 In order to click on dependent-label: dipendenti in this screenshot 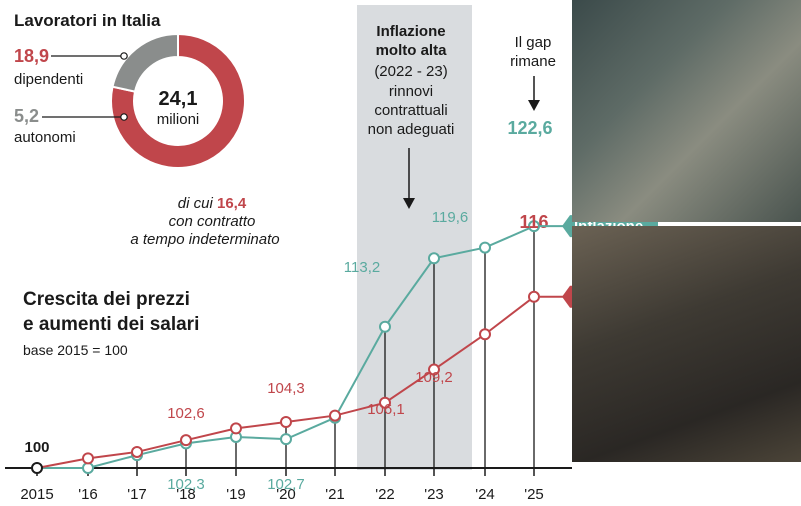, I will do `click(48, 79)`.